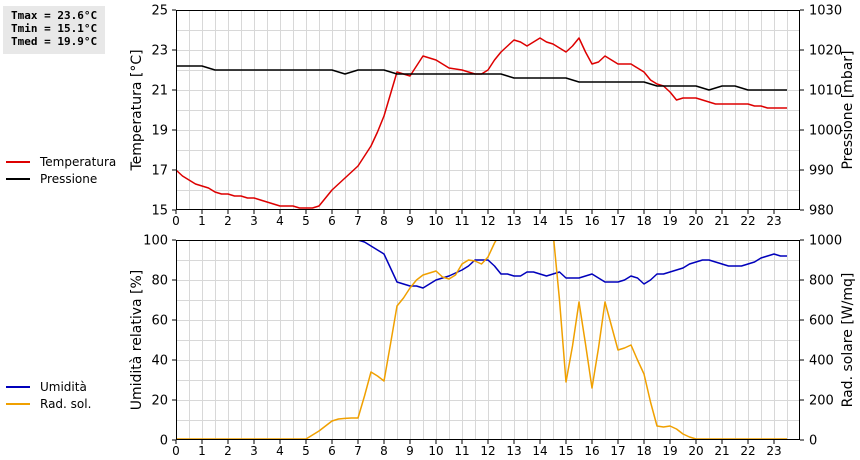 The image size is (860, 460). Describe the element at coordinates (773, 221) in the screenshot. I see `chart1-x-tick-label: 23` at that location.